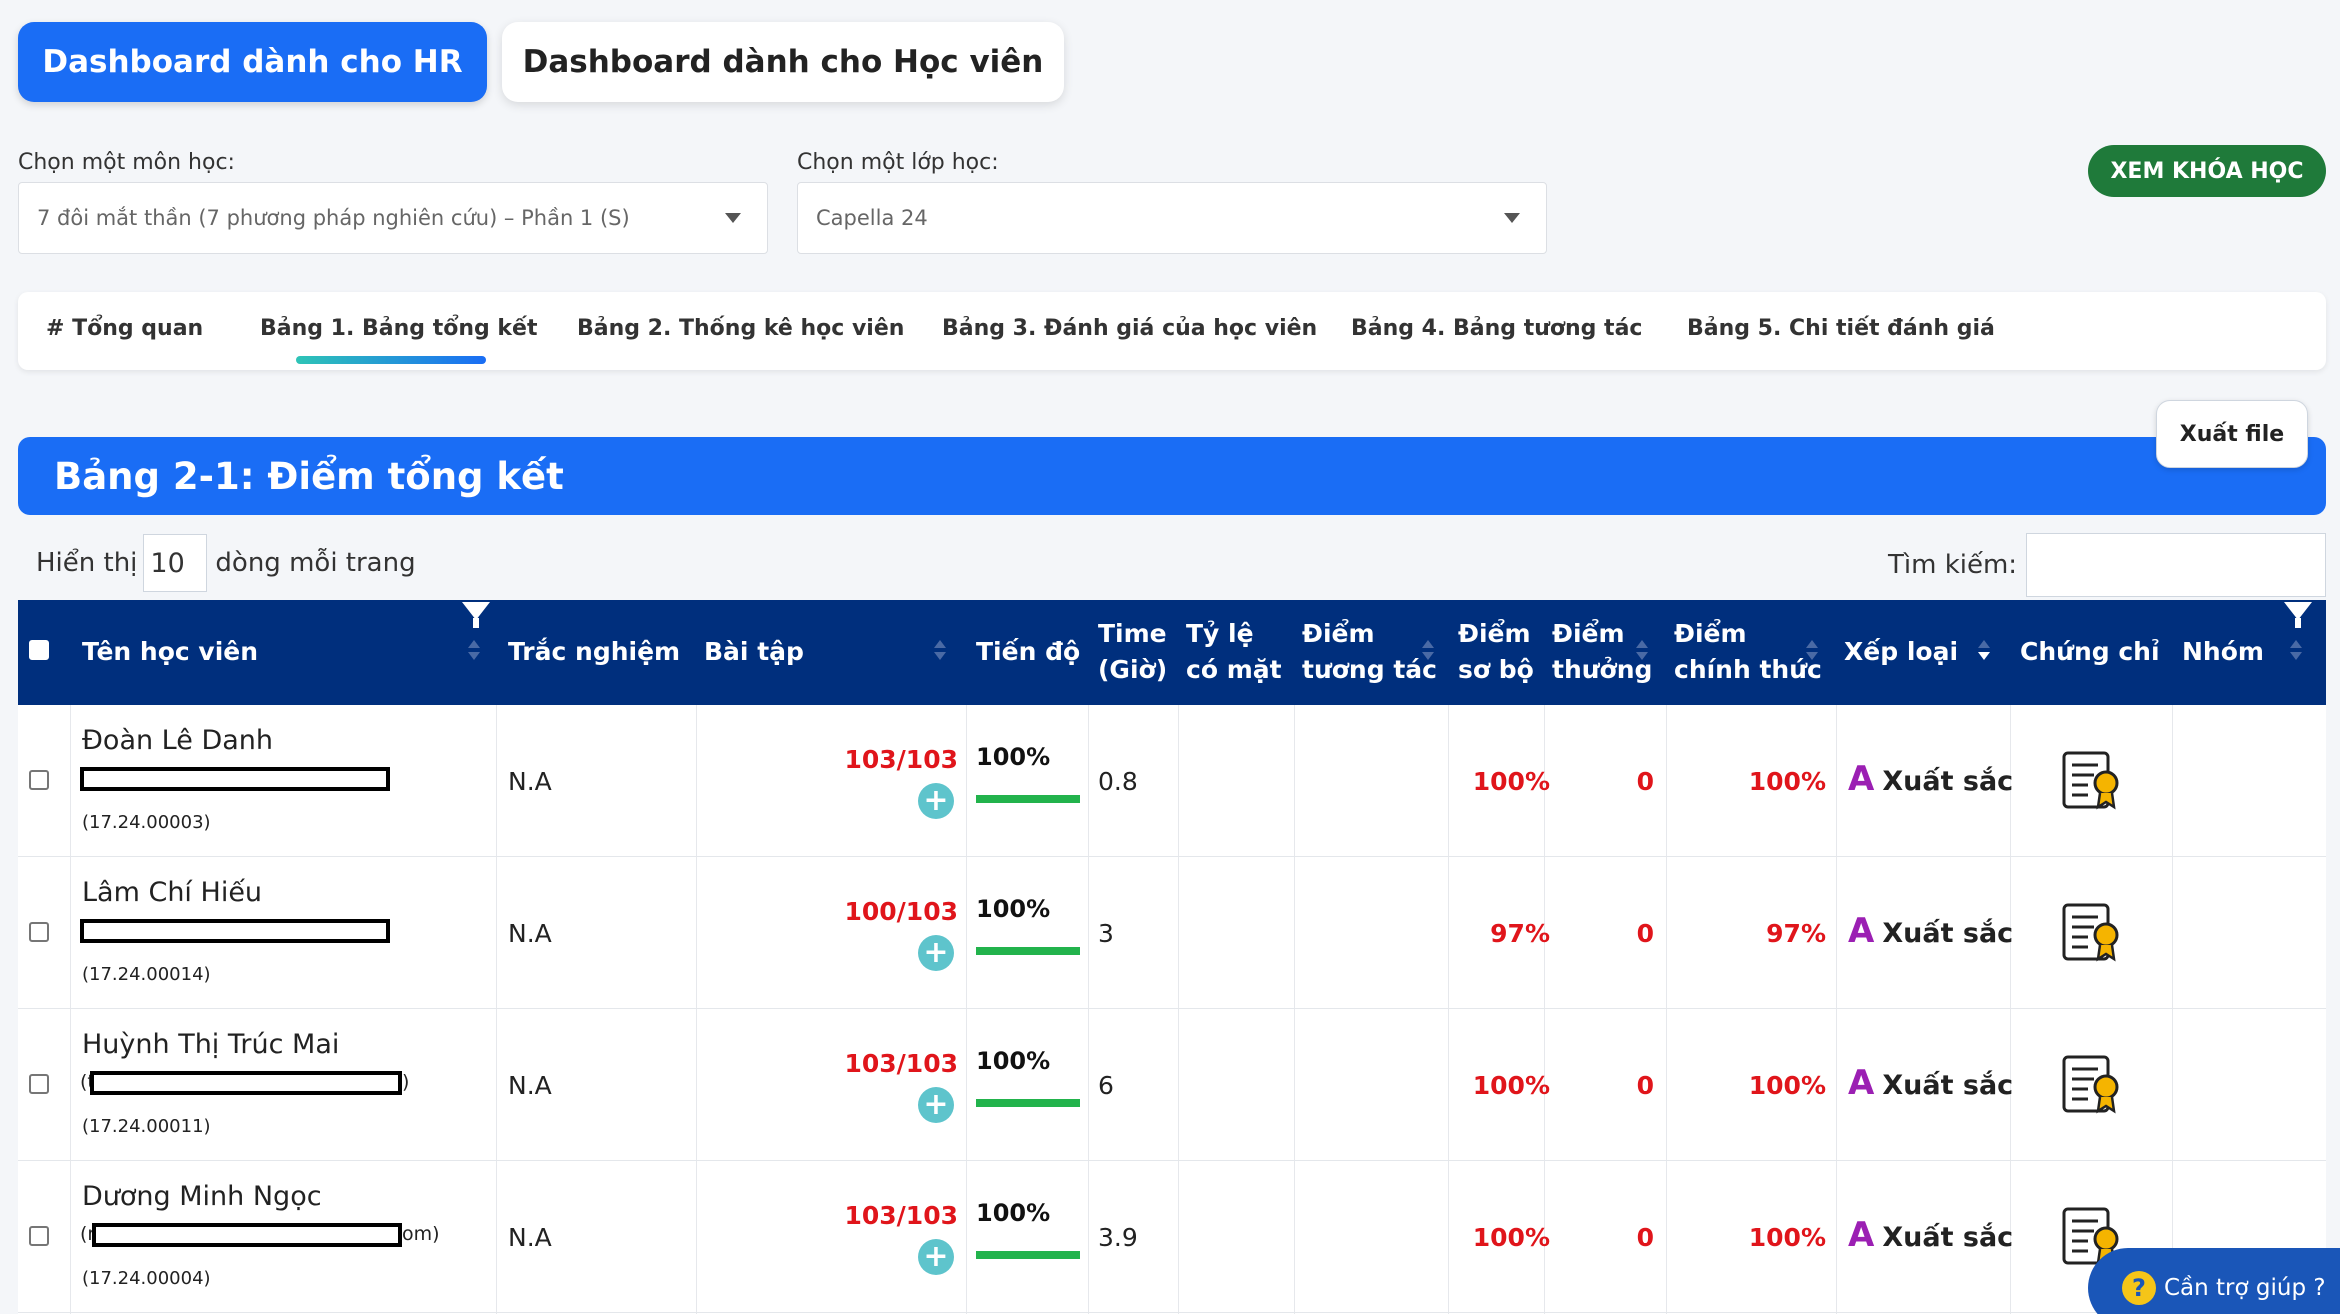 Image resolution: width=2340 pixels, height=1314 pixels. What do you see at coordinates (178, 740) in the screenshot?
I see `student-name: Đoàn Lê Danh` at bounding box center [178, 740].